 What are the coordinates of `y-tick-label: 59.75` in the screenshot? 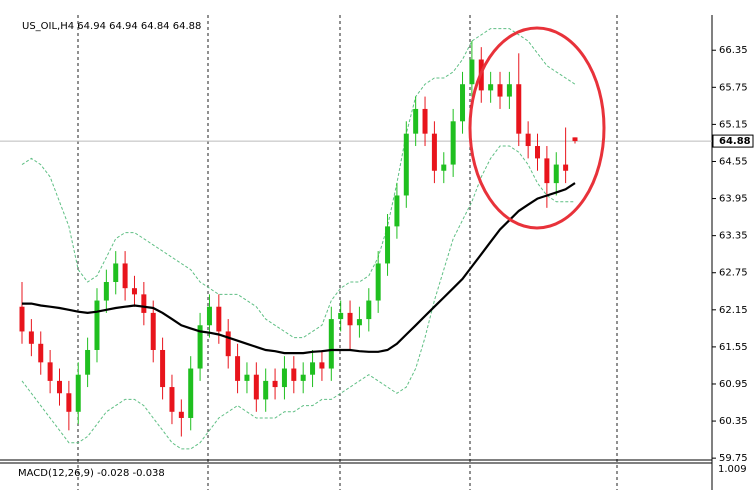 It's located at (733, 458).